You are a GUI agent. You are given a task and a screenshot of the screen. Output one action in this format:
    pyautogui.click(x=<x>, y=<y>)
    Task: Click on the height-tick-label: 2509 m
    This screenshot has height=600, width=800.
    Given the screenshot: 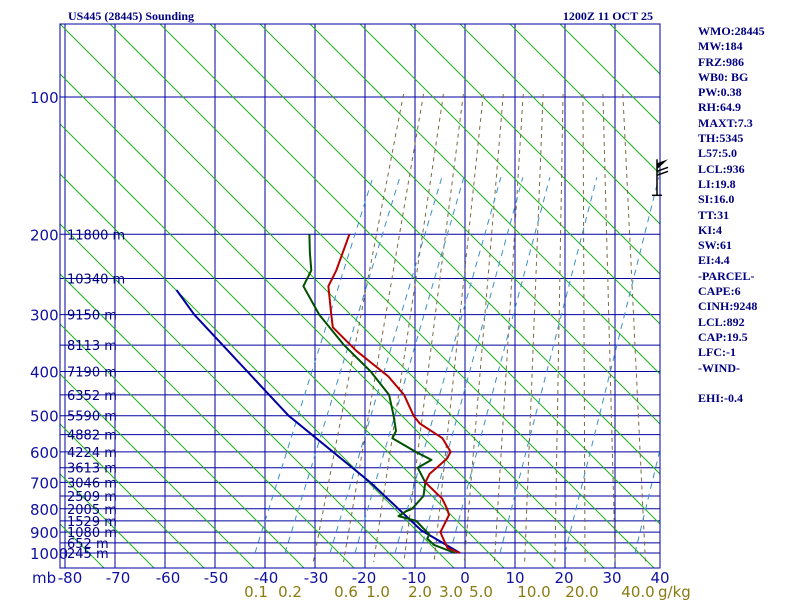 What is the action you would take?
    pyautogui.click(x=92, y=497)
    